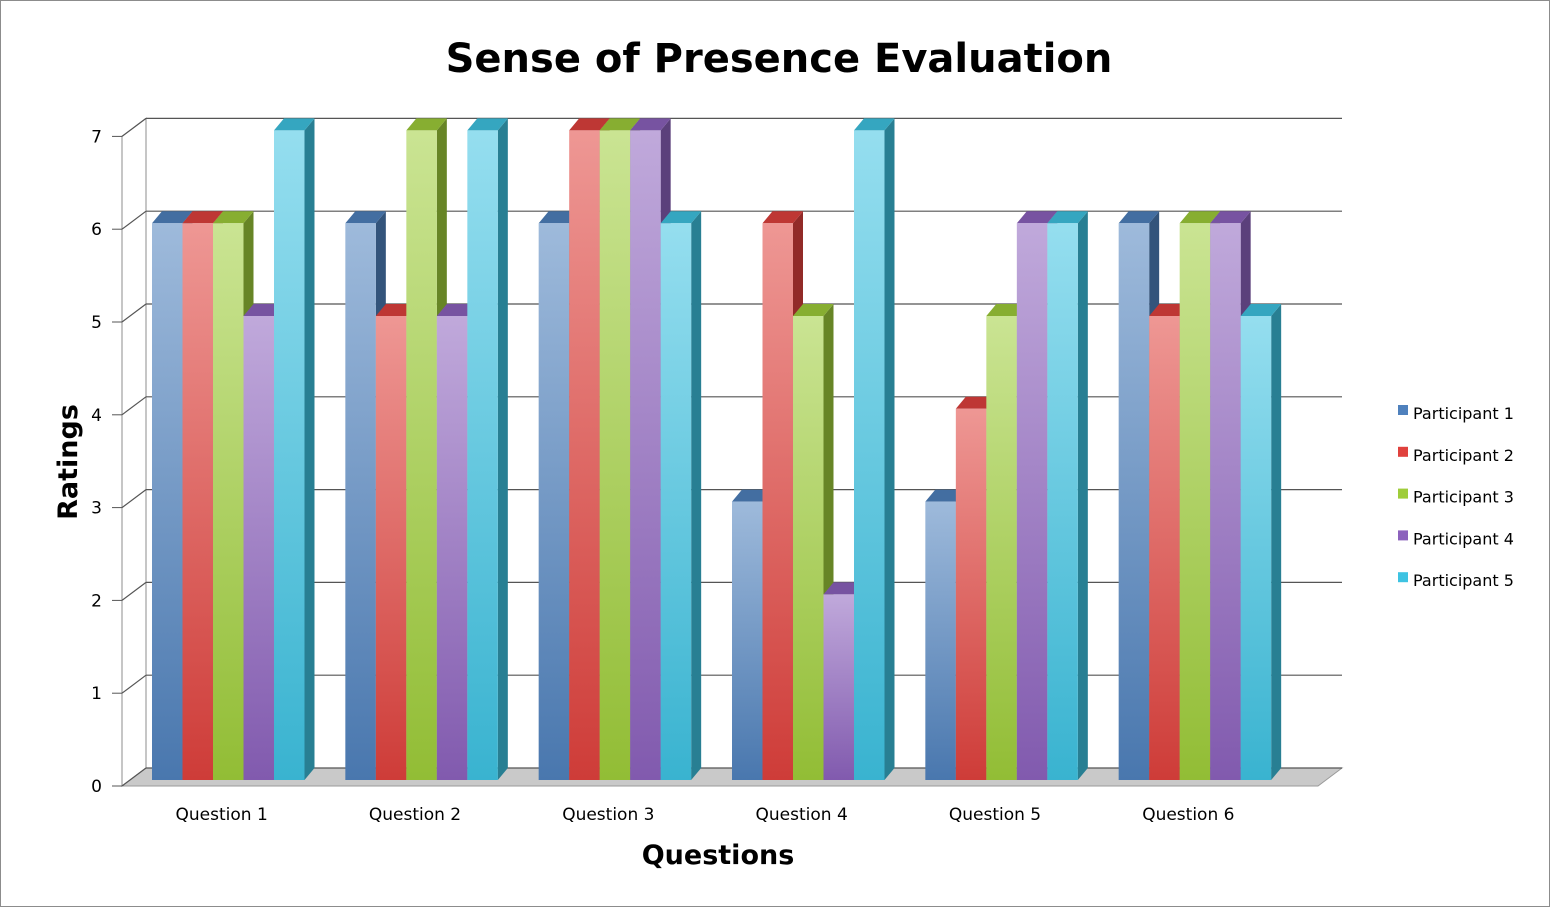 Image resolution: width=1550 pixels, height=907 pixels. What do you see at coordinates (96, 416) in the screenshot?
I see `y-tick-label: 4` at bounding box center [96, 416].